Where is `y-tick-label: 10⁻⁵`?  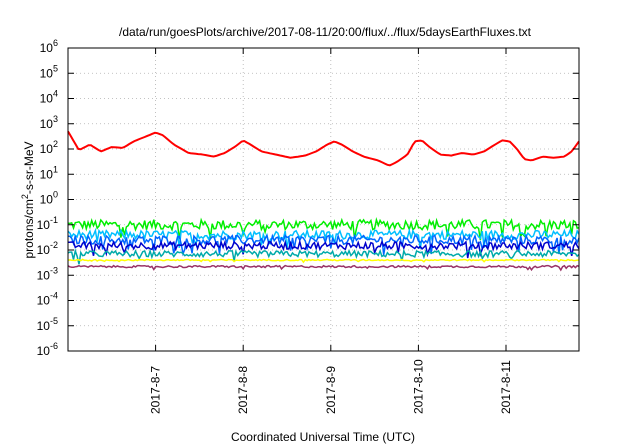 y-tick-label: 10⁻⁵ is located at coordinates (47, 324).